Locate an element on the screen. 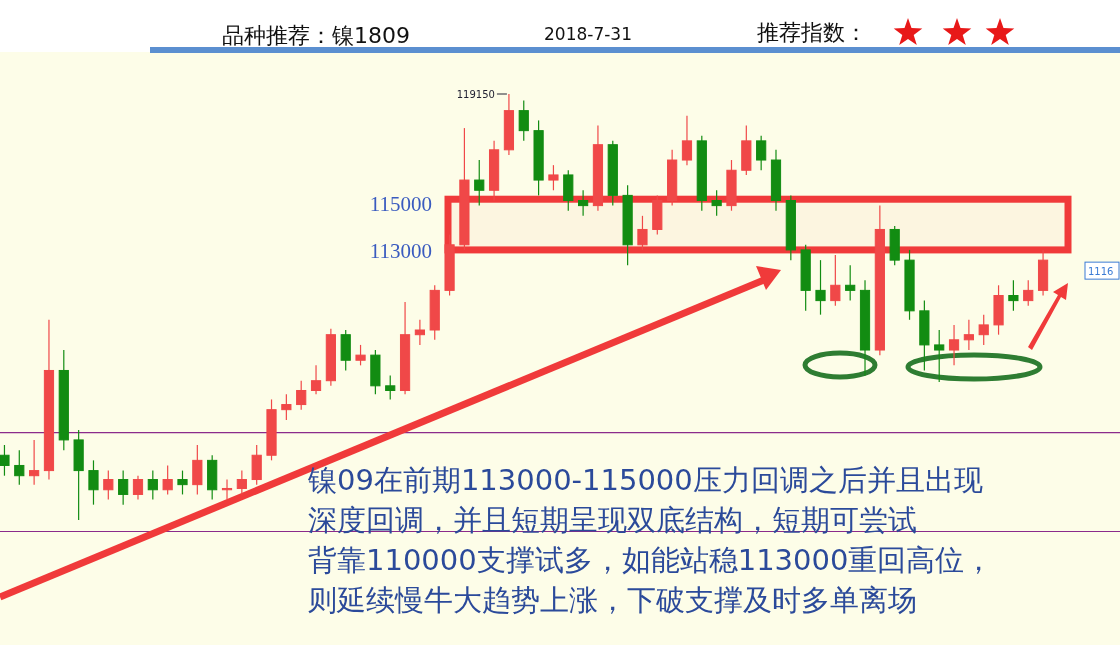 The width and height of the screenshot is (1120, 645). annotation: 113000 is located at coordinates (400, 250).